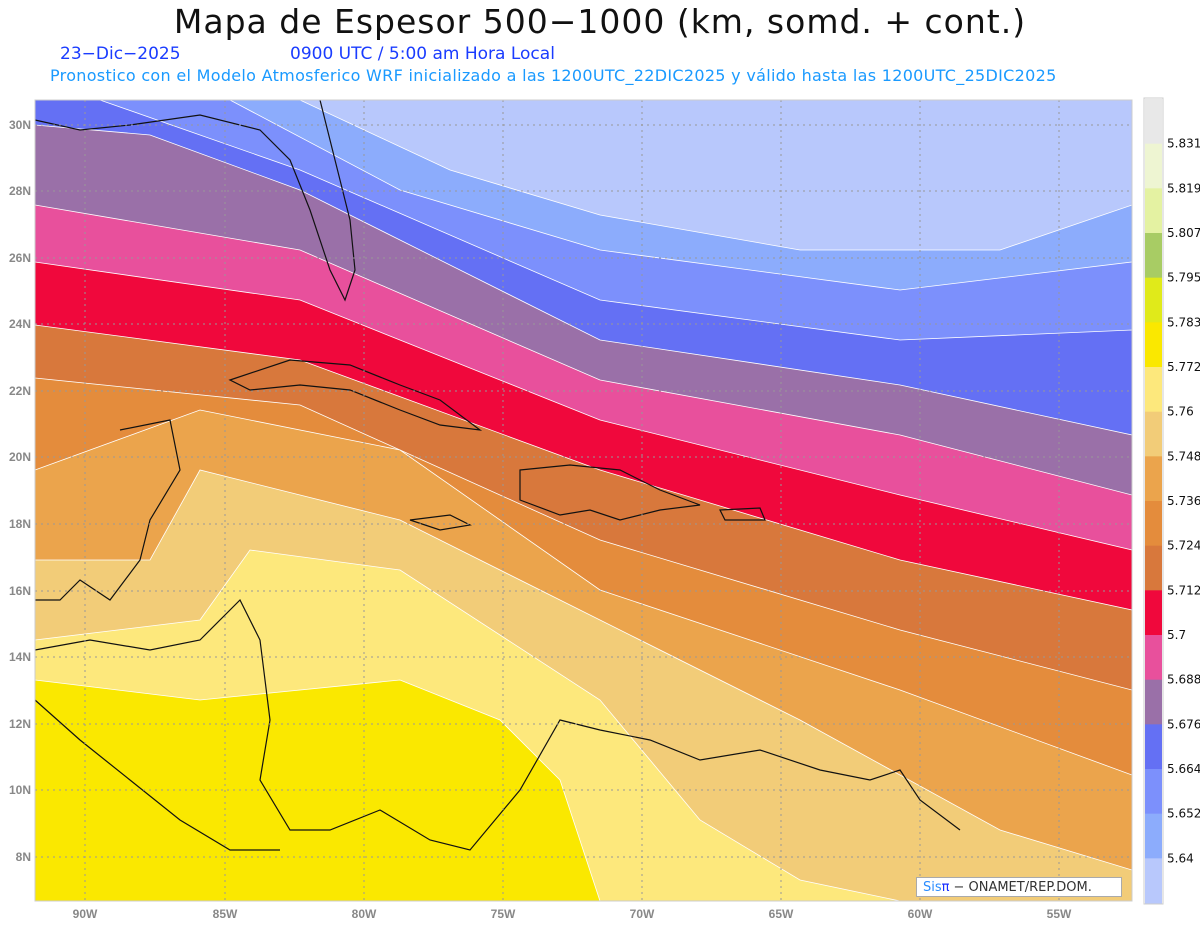  Describe the element at coordinates (1059, 914) in the screenshot. I see `lon-label: 55W` at that location.